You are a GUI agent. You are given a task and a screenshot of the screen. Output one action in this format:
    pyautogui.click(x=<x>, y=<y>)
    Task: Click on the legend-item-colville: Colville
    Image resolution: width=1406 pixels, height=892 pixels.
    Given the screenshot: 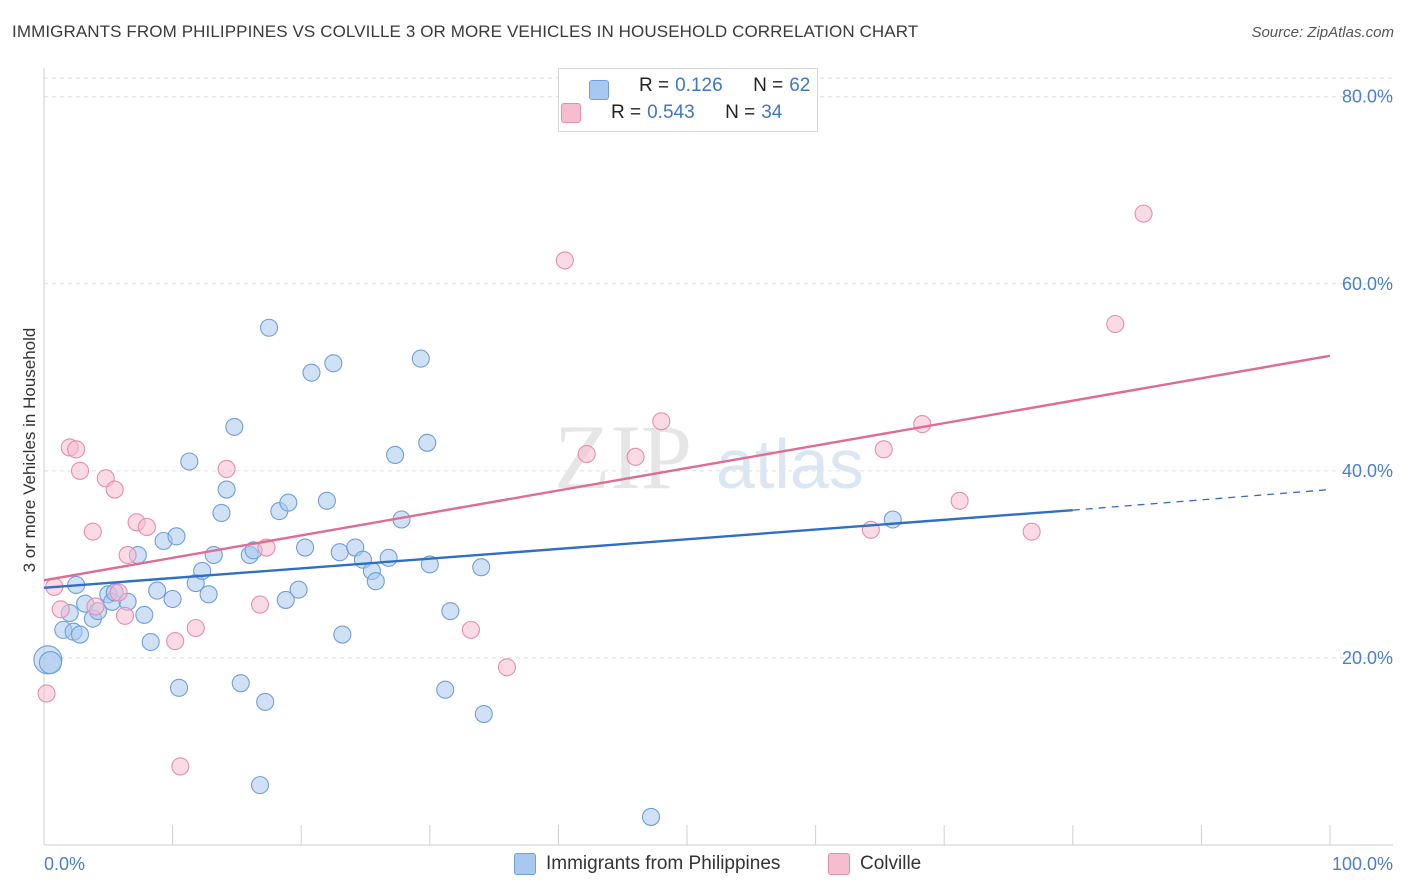 What is the action you would take?
    pyautogui.click(x=874, y=864)
    